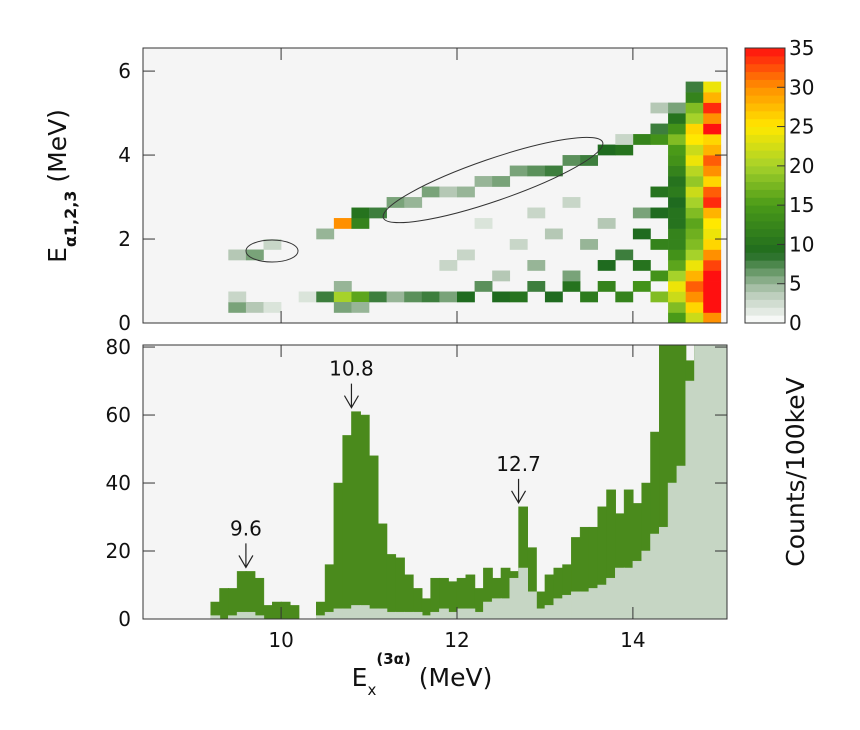 The image size is (860, 730). I want to click on colorbar-tick-label: 15, so click(801, 205).